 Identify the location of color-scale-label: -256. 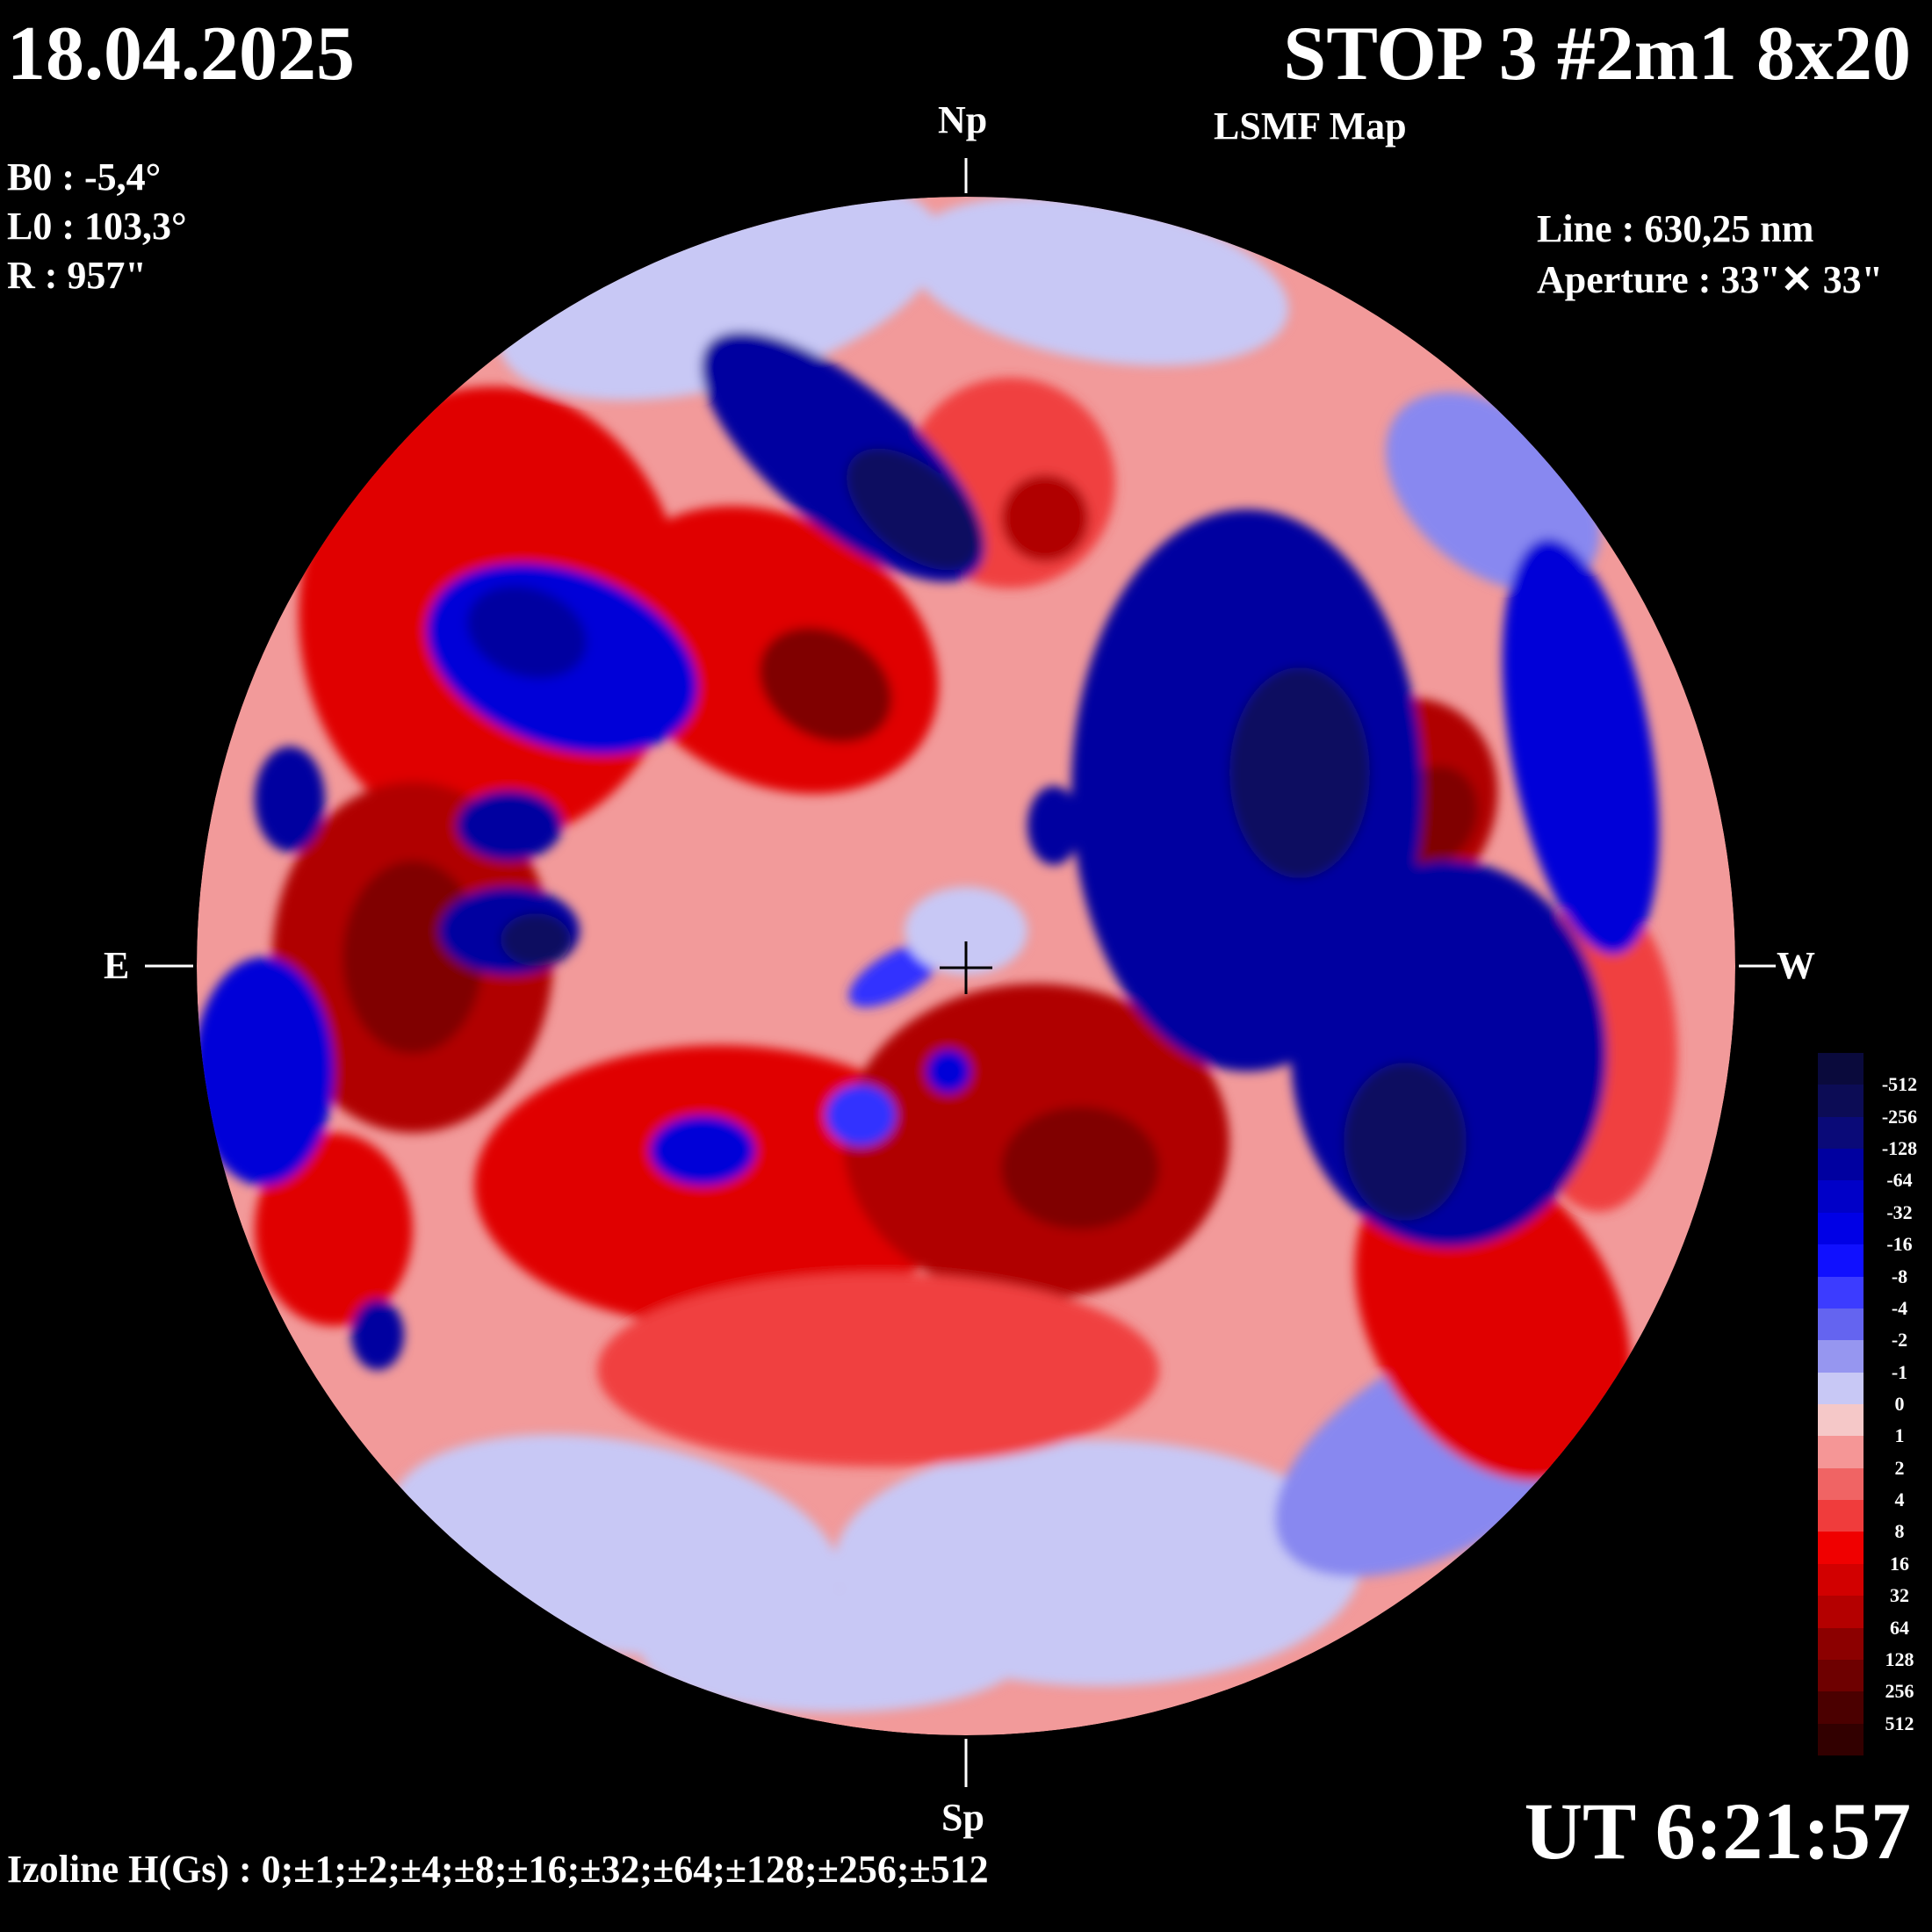
(1900, 1116).